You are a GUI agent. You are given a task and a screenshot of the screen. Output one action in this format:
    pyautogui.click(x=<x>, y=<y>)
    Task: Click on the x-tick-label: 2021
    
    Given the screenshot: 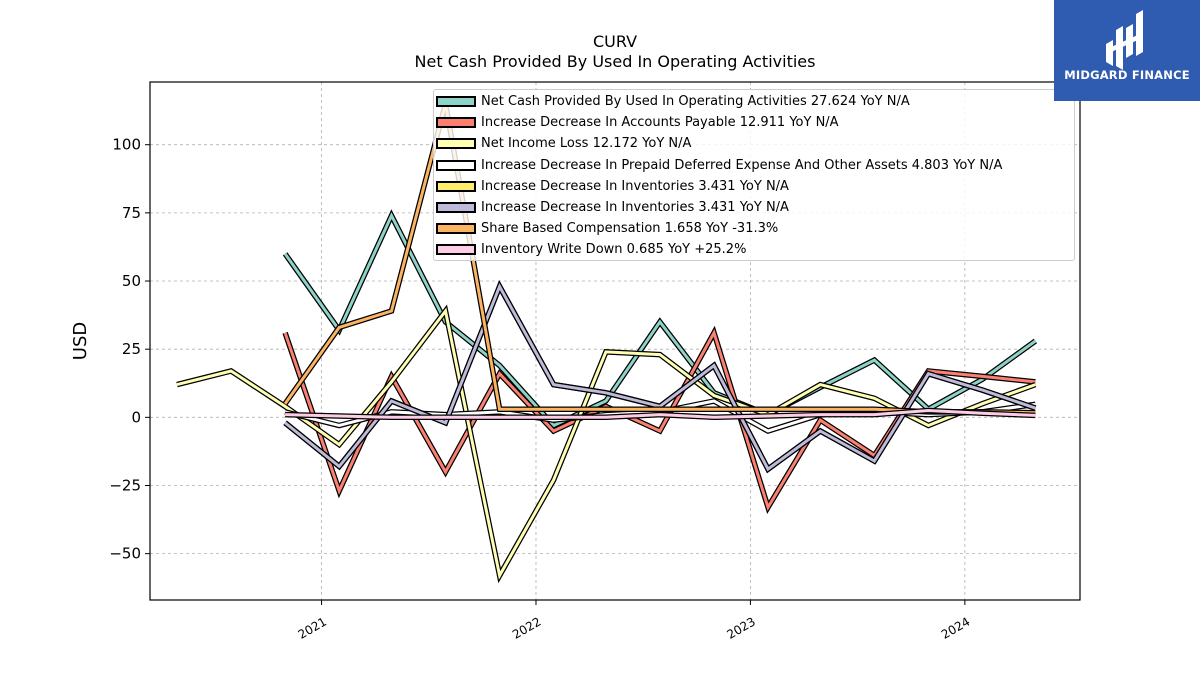 What is the action you would take?
    pyautogui.click(x=312, y=627)
    